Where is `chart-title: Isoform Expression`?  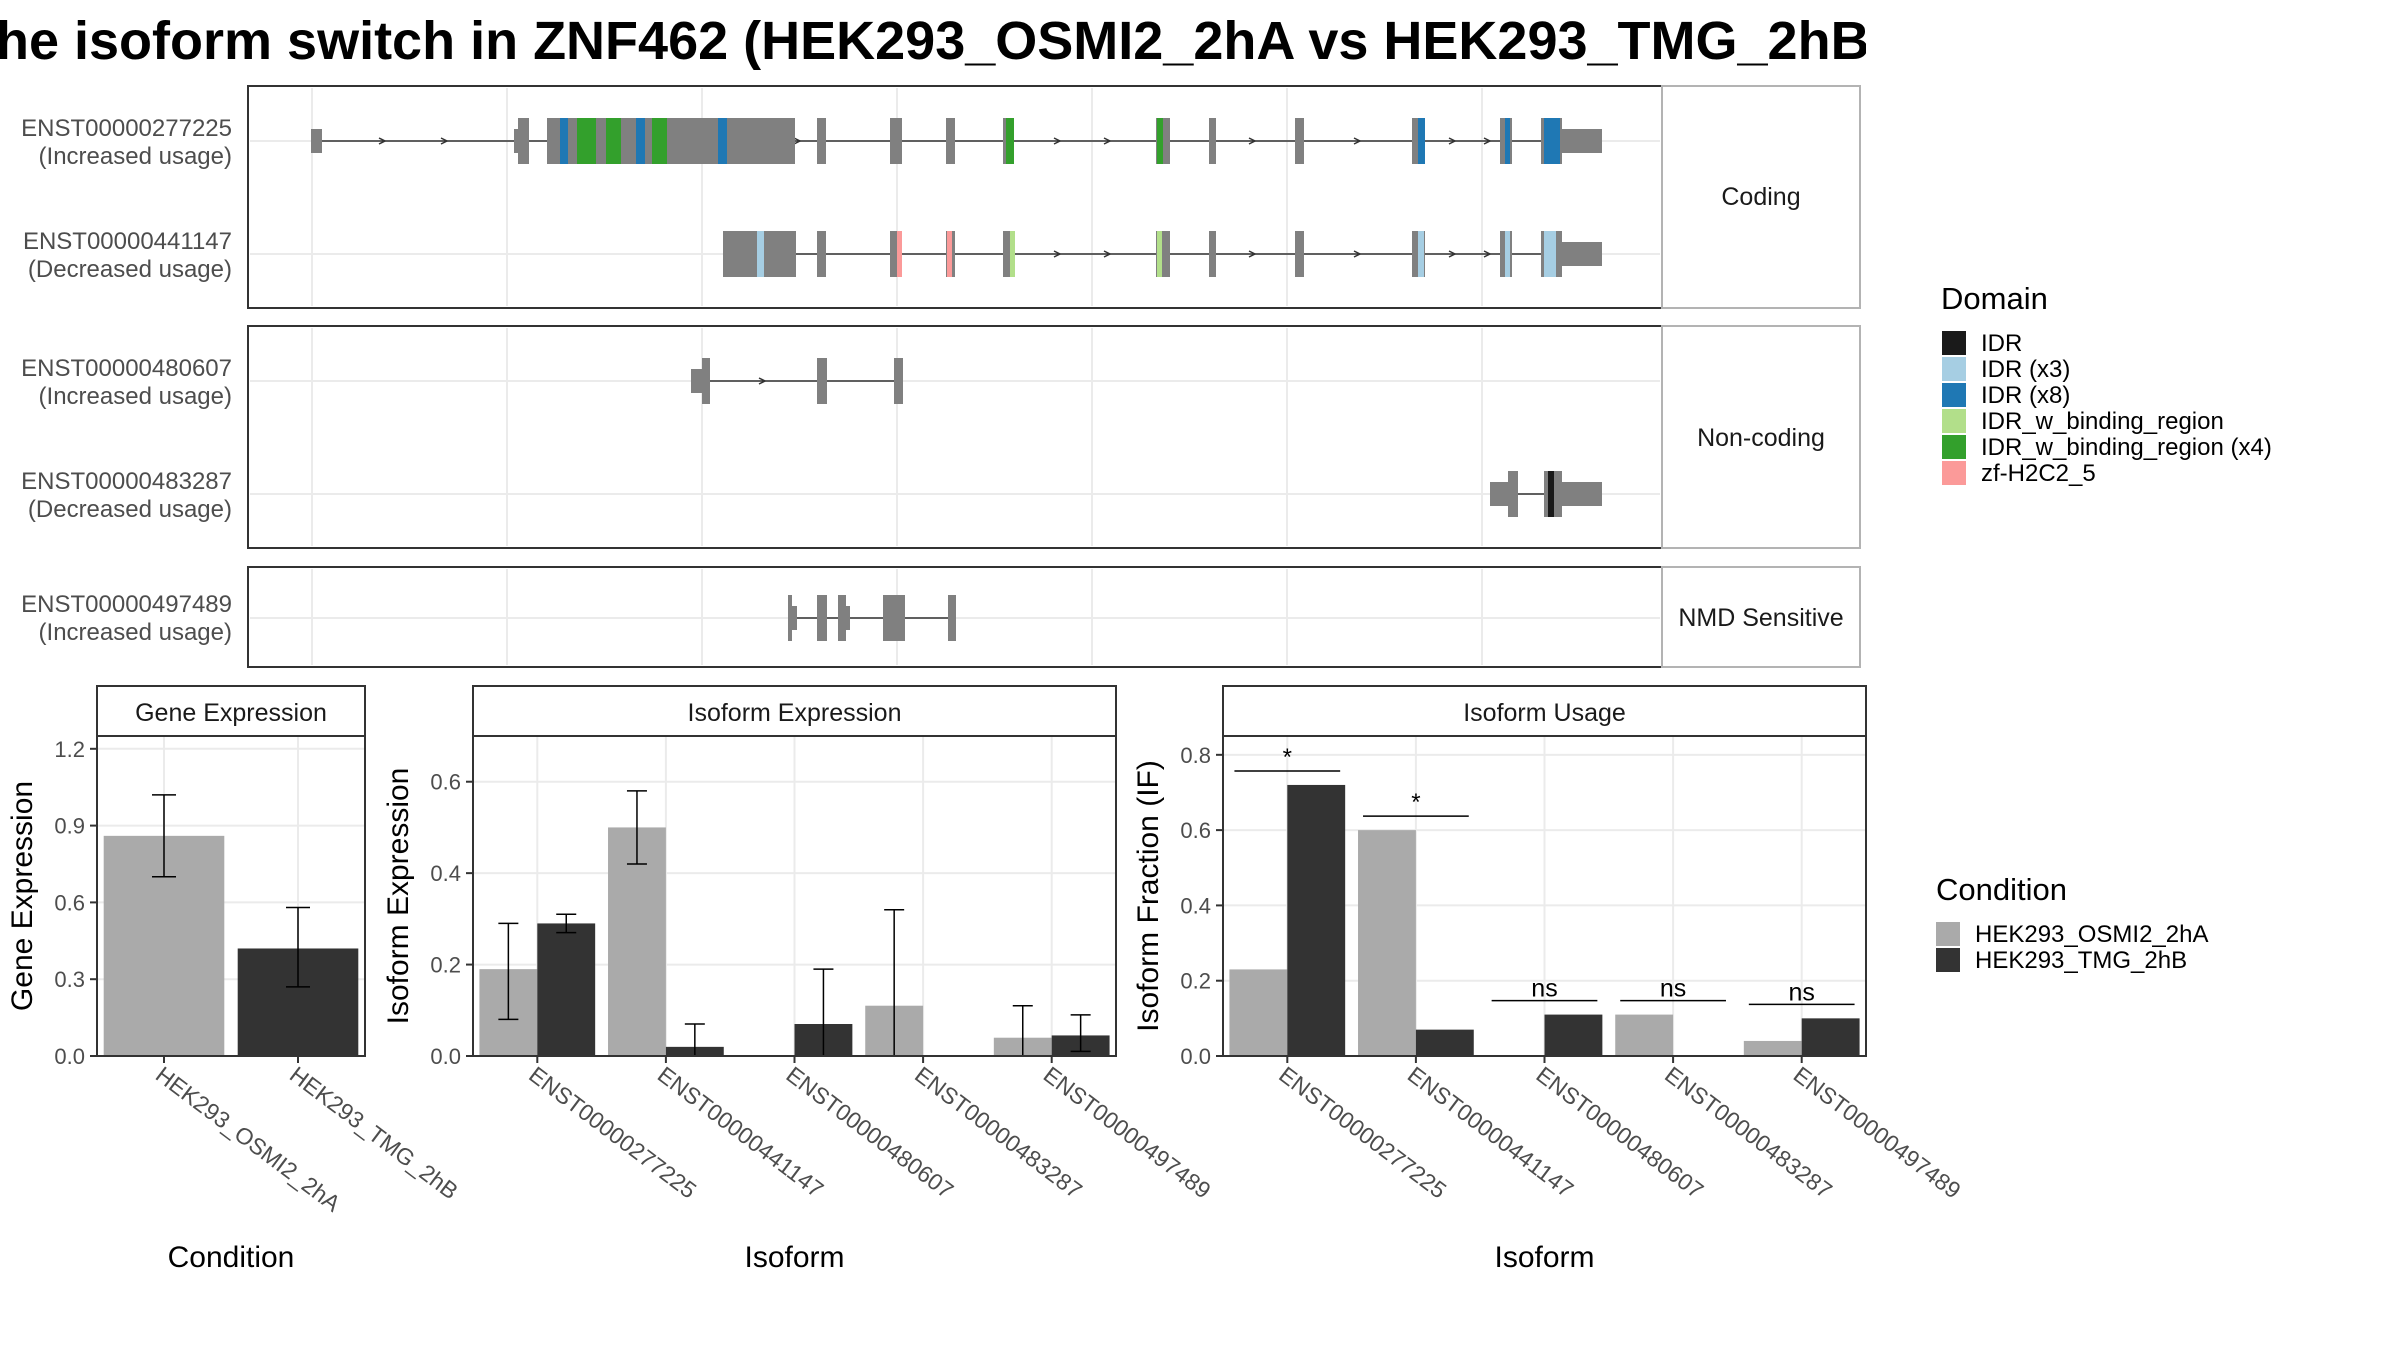 chart-title: Isoform Expression is located at coordinates (795, 713).